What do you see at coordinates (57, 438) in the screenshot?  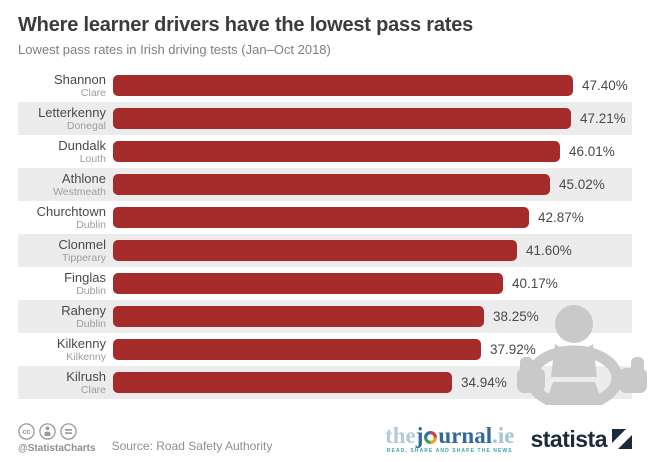 I see `license-block: cc @StatistaCharts` at bounding box center [57, 438].